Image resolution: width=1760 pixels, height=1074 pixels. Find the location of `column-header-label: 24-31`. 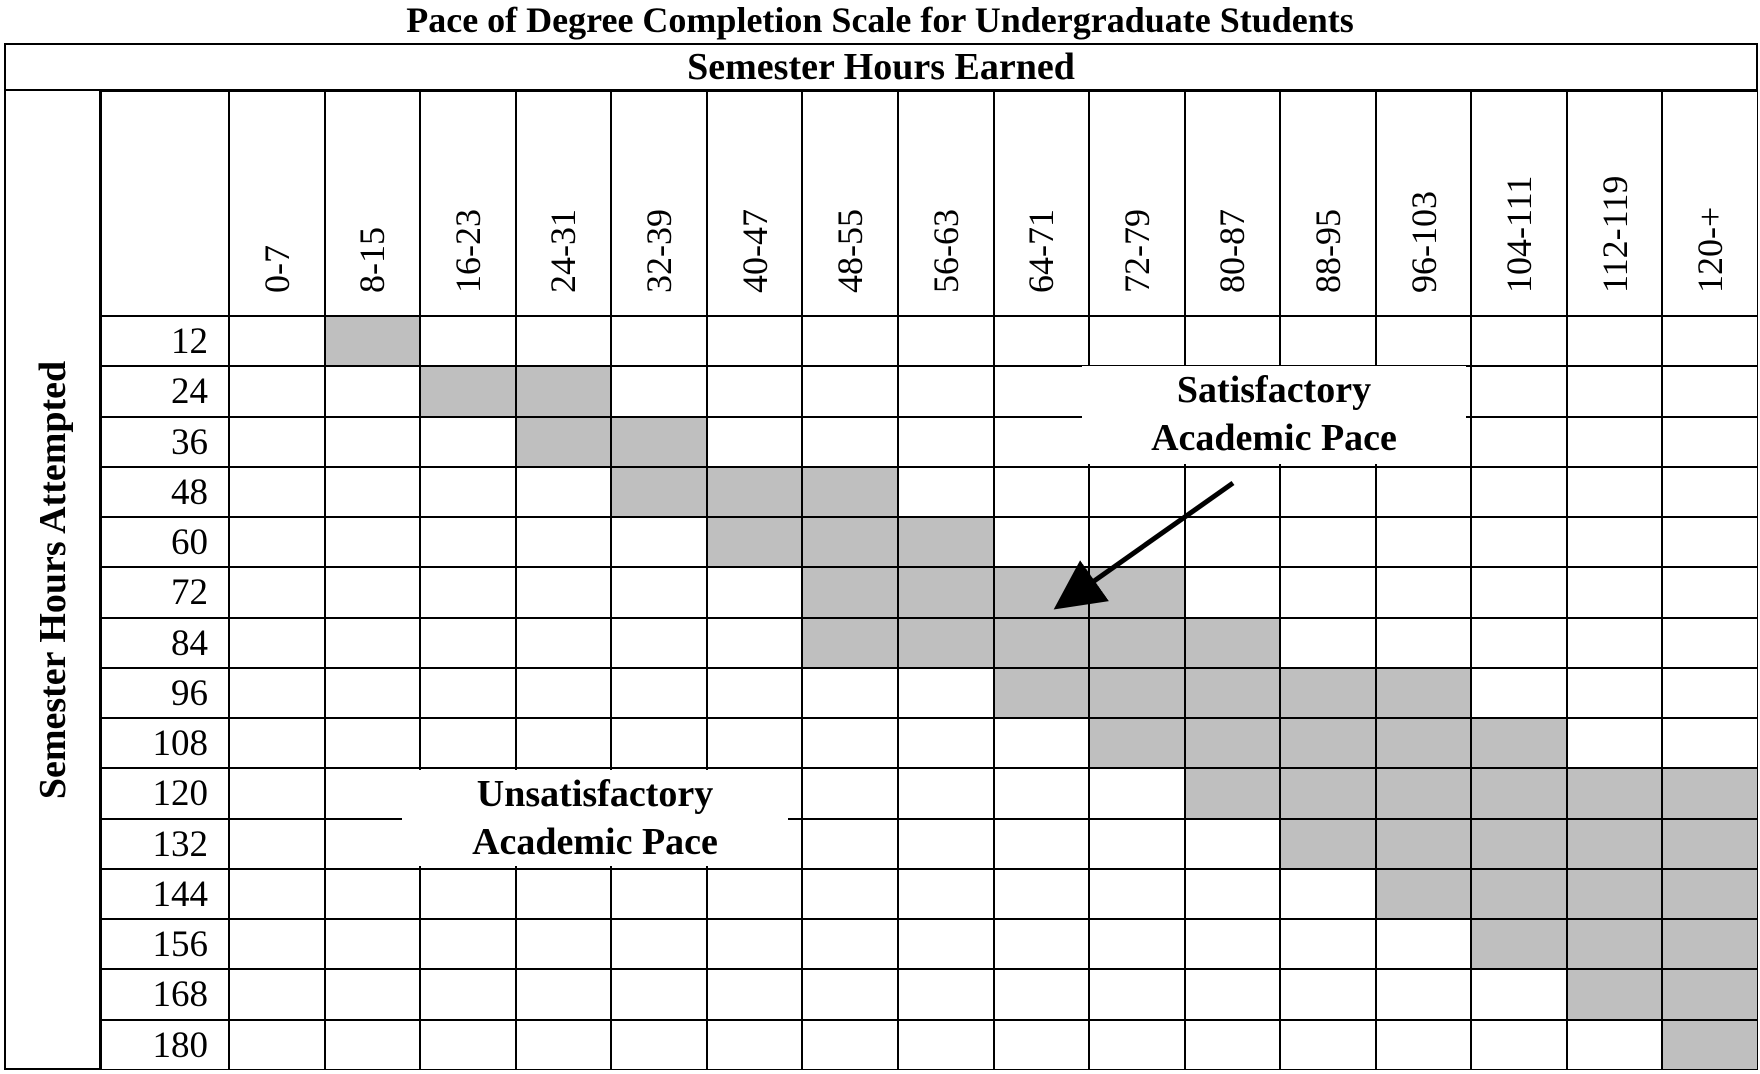

column-header-label: 24-31 is located at coordinates (563, 251).